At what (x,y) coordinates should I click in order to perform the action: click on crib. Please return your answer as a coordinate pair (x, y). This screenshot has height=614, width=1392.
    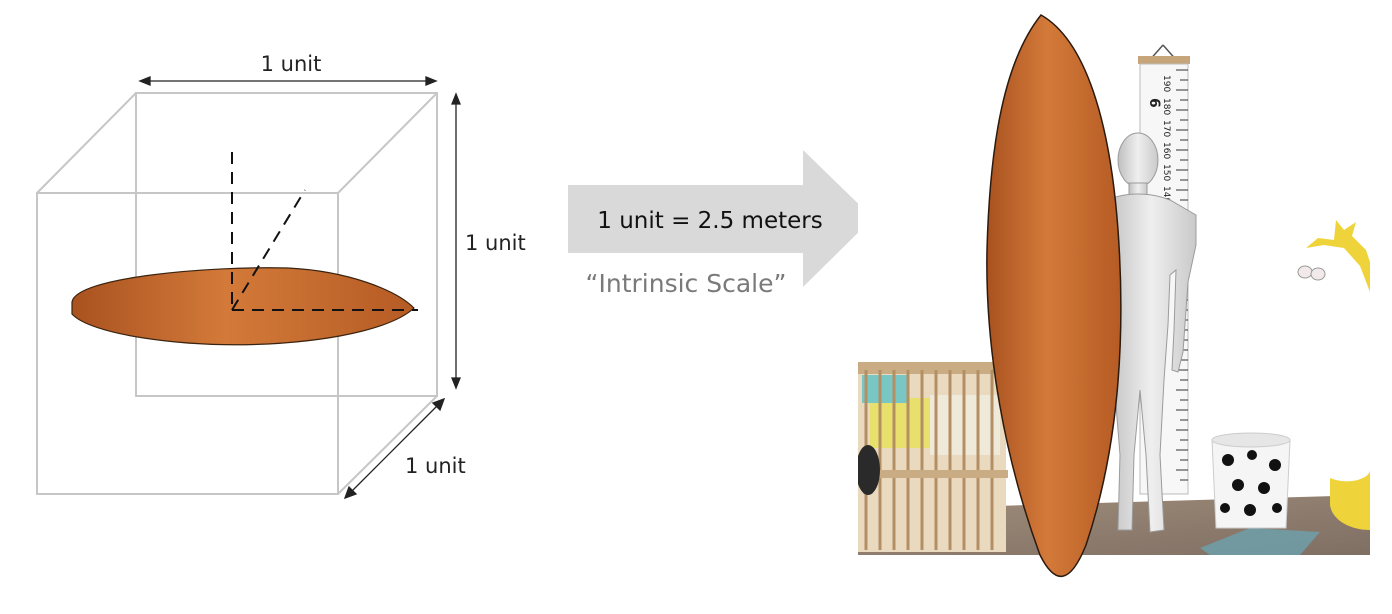
    Looking at the image, I should click on (933, 457).